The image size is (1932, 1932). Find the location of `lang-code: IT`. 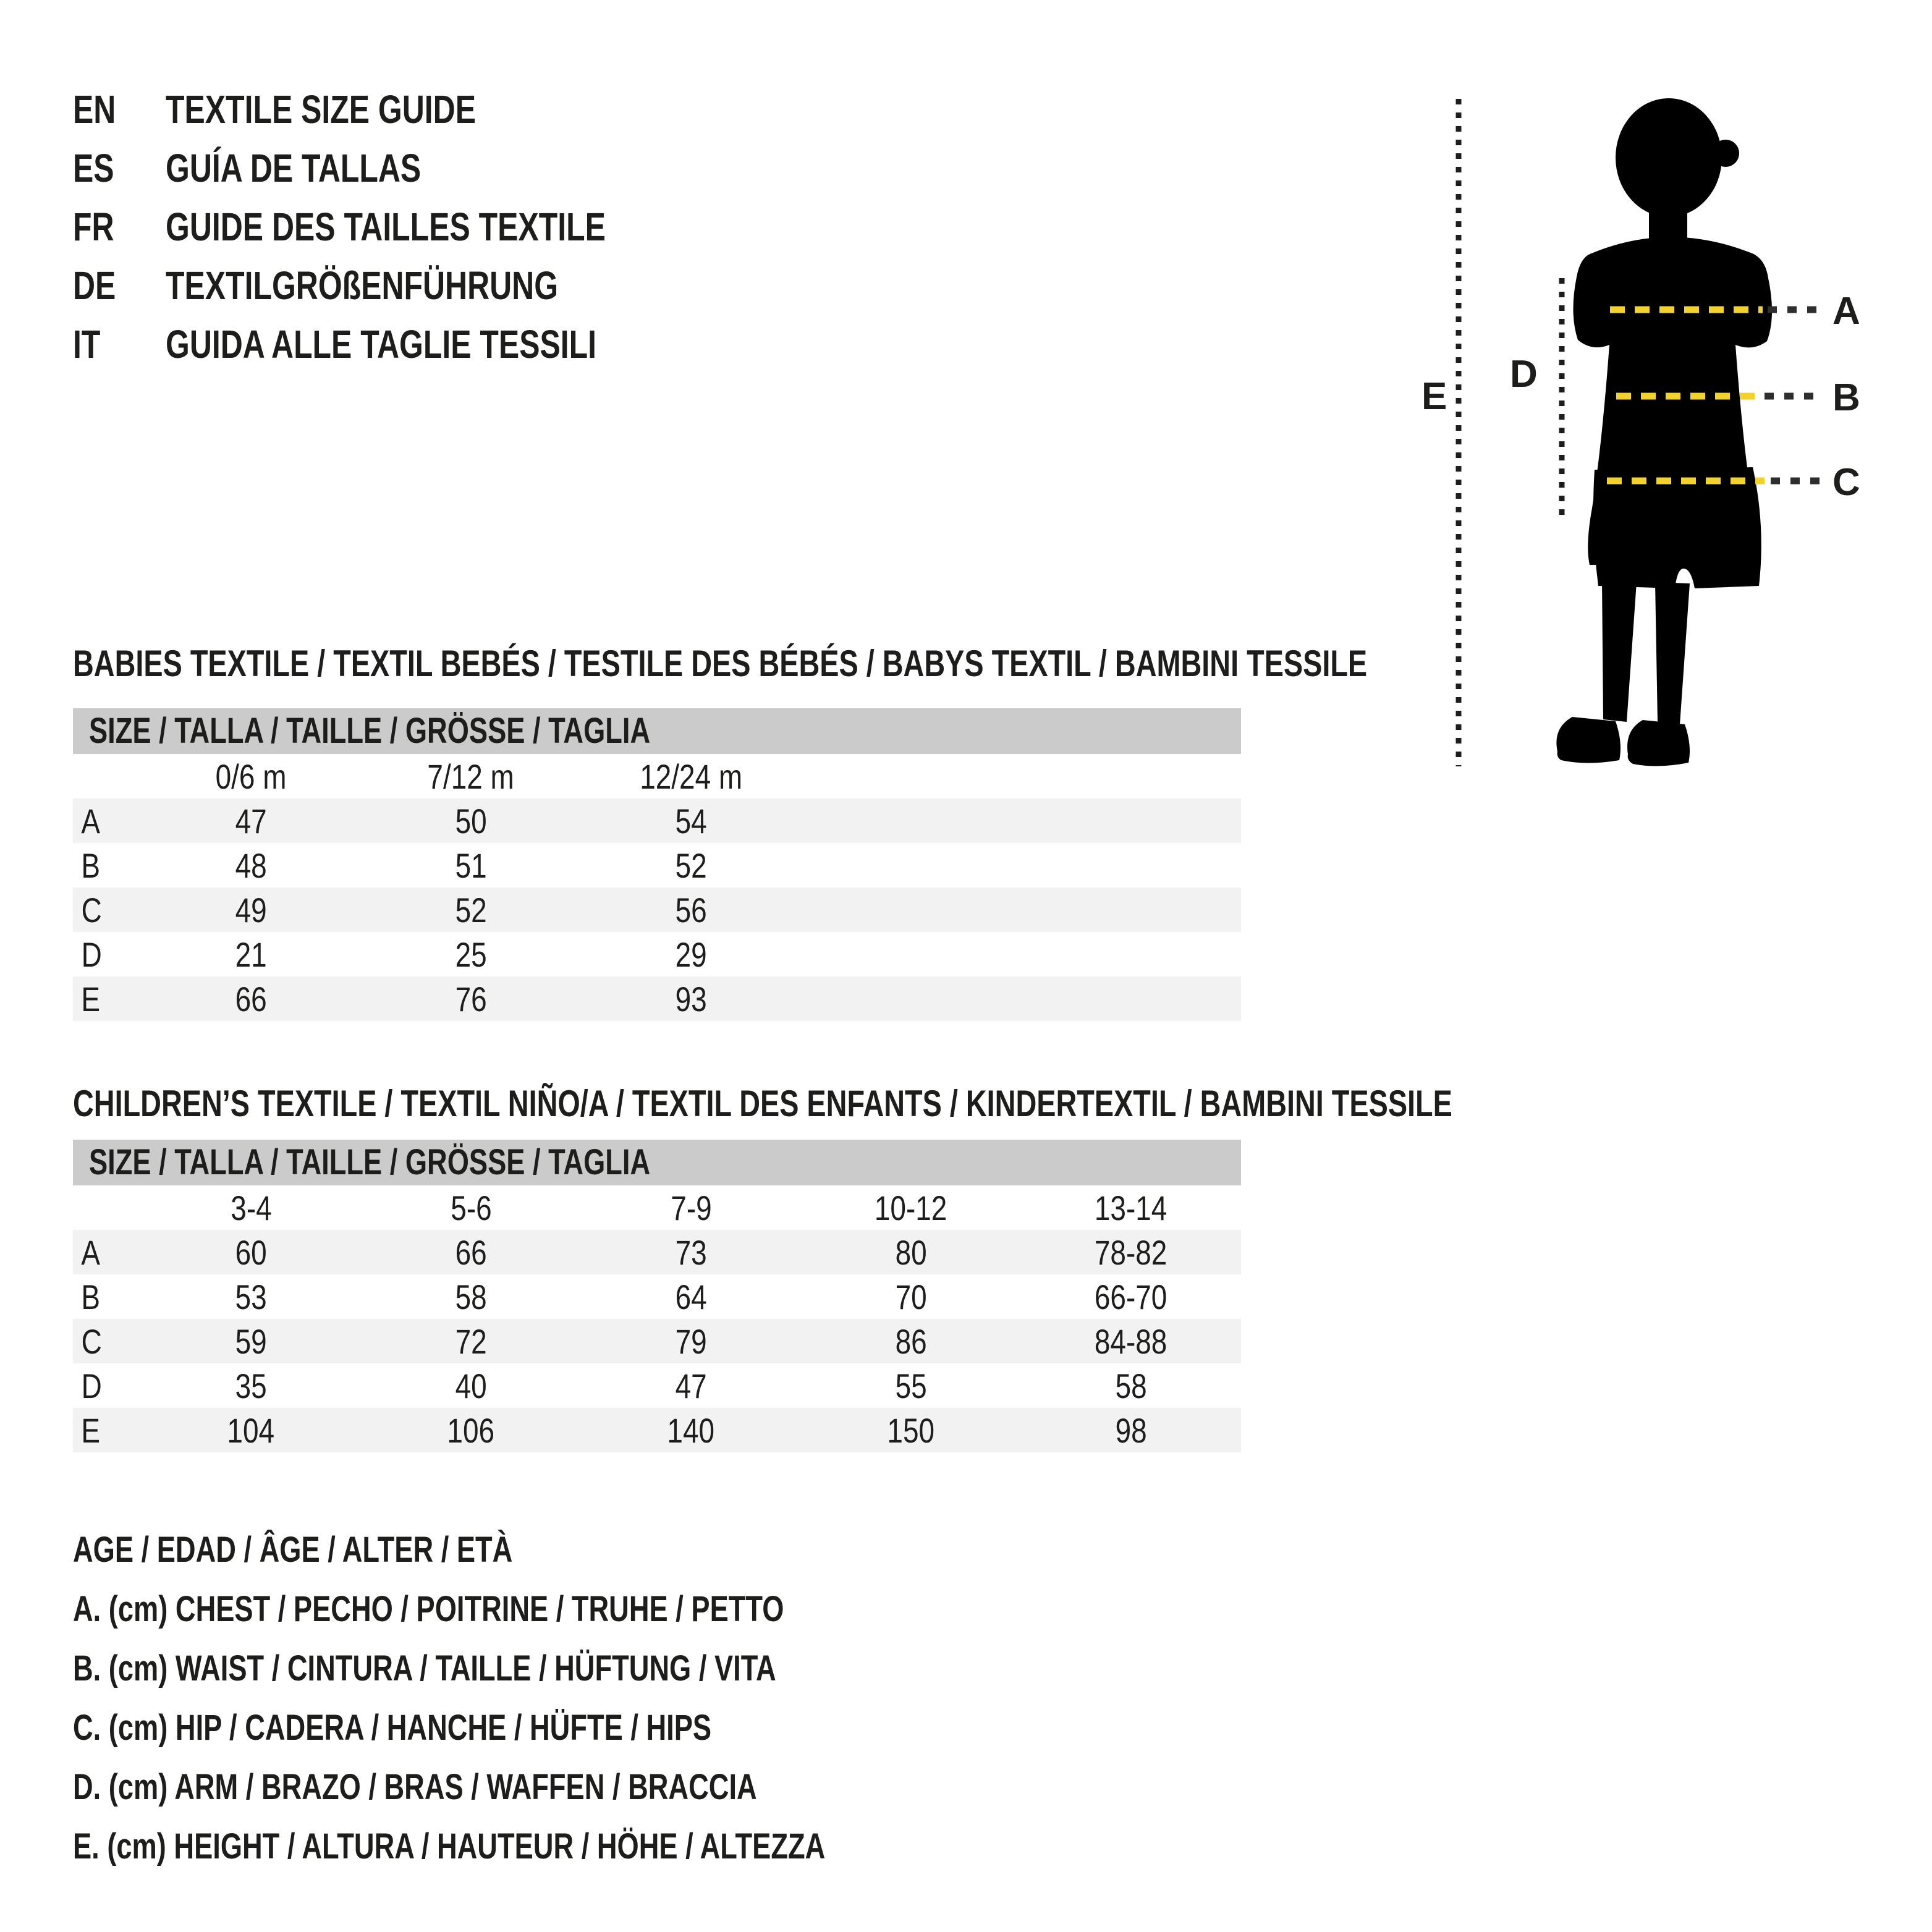

lang-code: IT is located at coordinates (87, 344).